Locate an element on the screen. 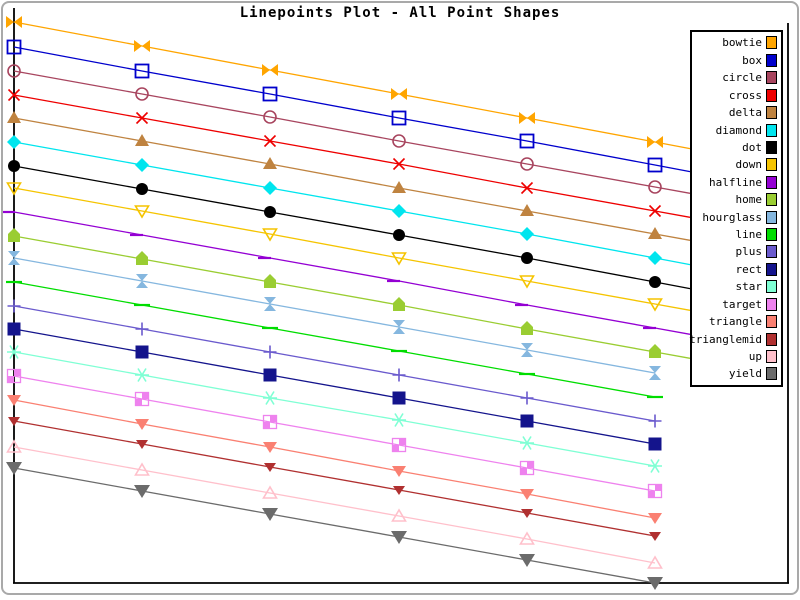 This screenshot has width=800, height=600. legend-row: target is located at coordinates (735, 304).